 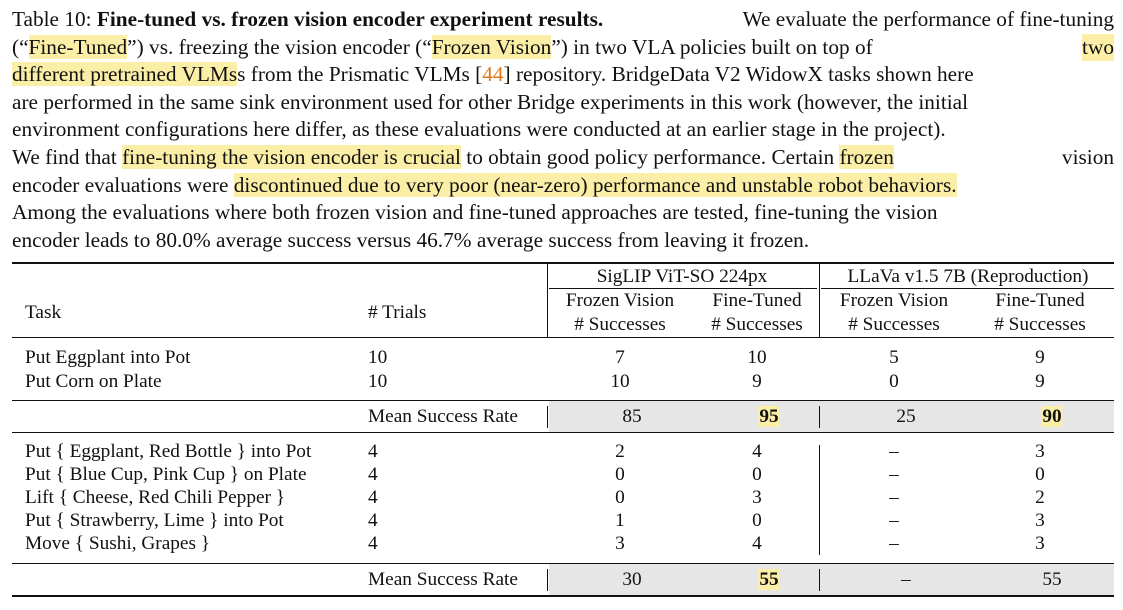 What do you see at coordinates (64, 156) in the screenshot?
I see `caption-text: We find that` at bounding box center [64, 156].